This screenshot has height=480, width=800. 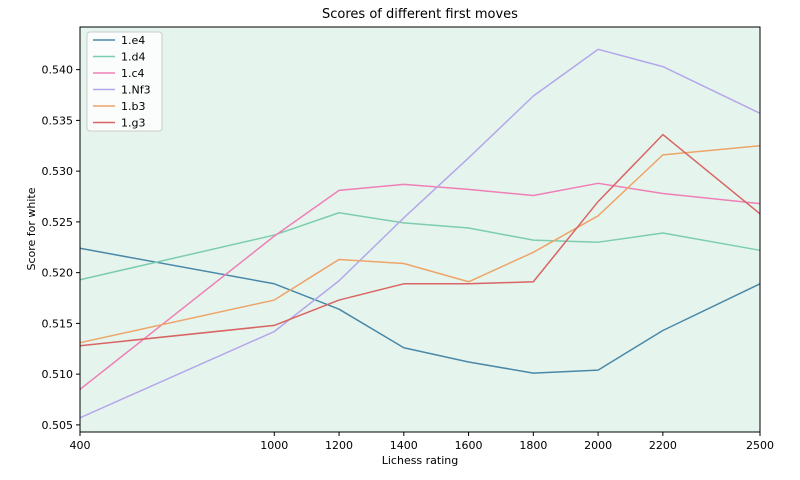 What do you see at coordinates (61, 248) in the screenshot?
I see `y-axis: 0.505 0.510 0.515 0.520 0.525 0.530 0.535 0.540` at bounding box center [61, 248].